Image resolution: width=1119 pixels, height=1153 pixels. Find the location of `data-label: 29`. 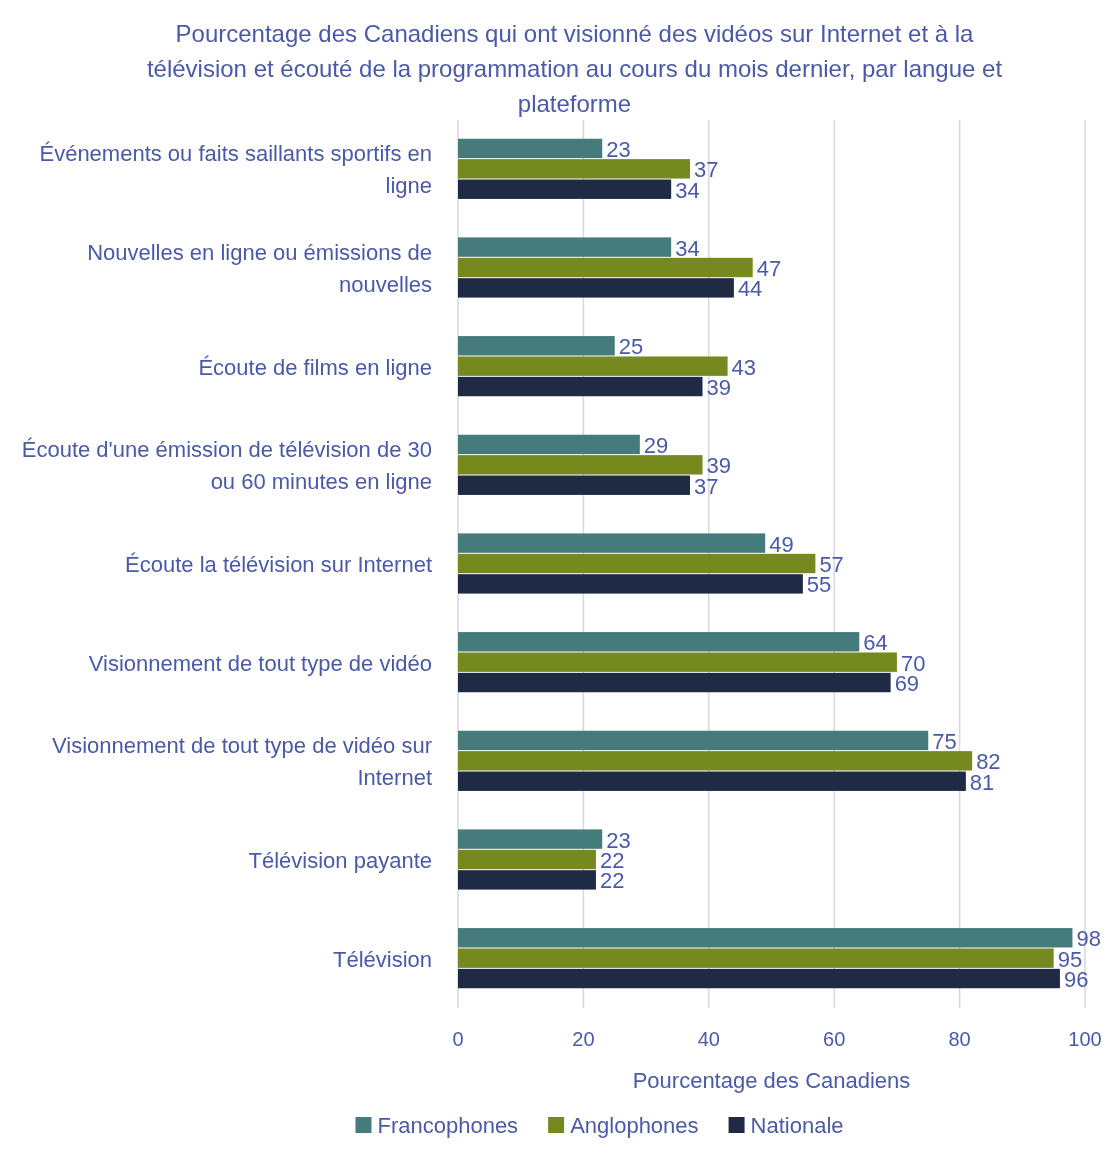

data-label: 29 is located at coordinates (656, 445).